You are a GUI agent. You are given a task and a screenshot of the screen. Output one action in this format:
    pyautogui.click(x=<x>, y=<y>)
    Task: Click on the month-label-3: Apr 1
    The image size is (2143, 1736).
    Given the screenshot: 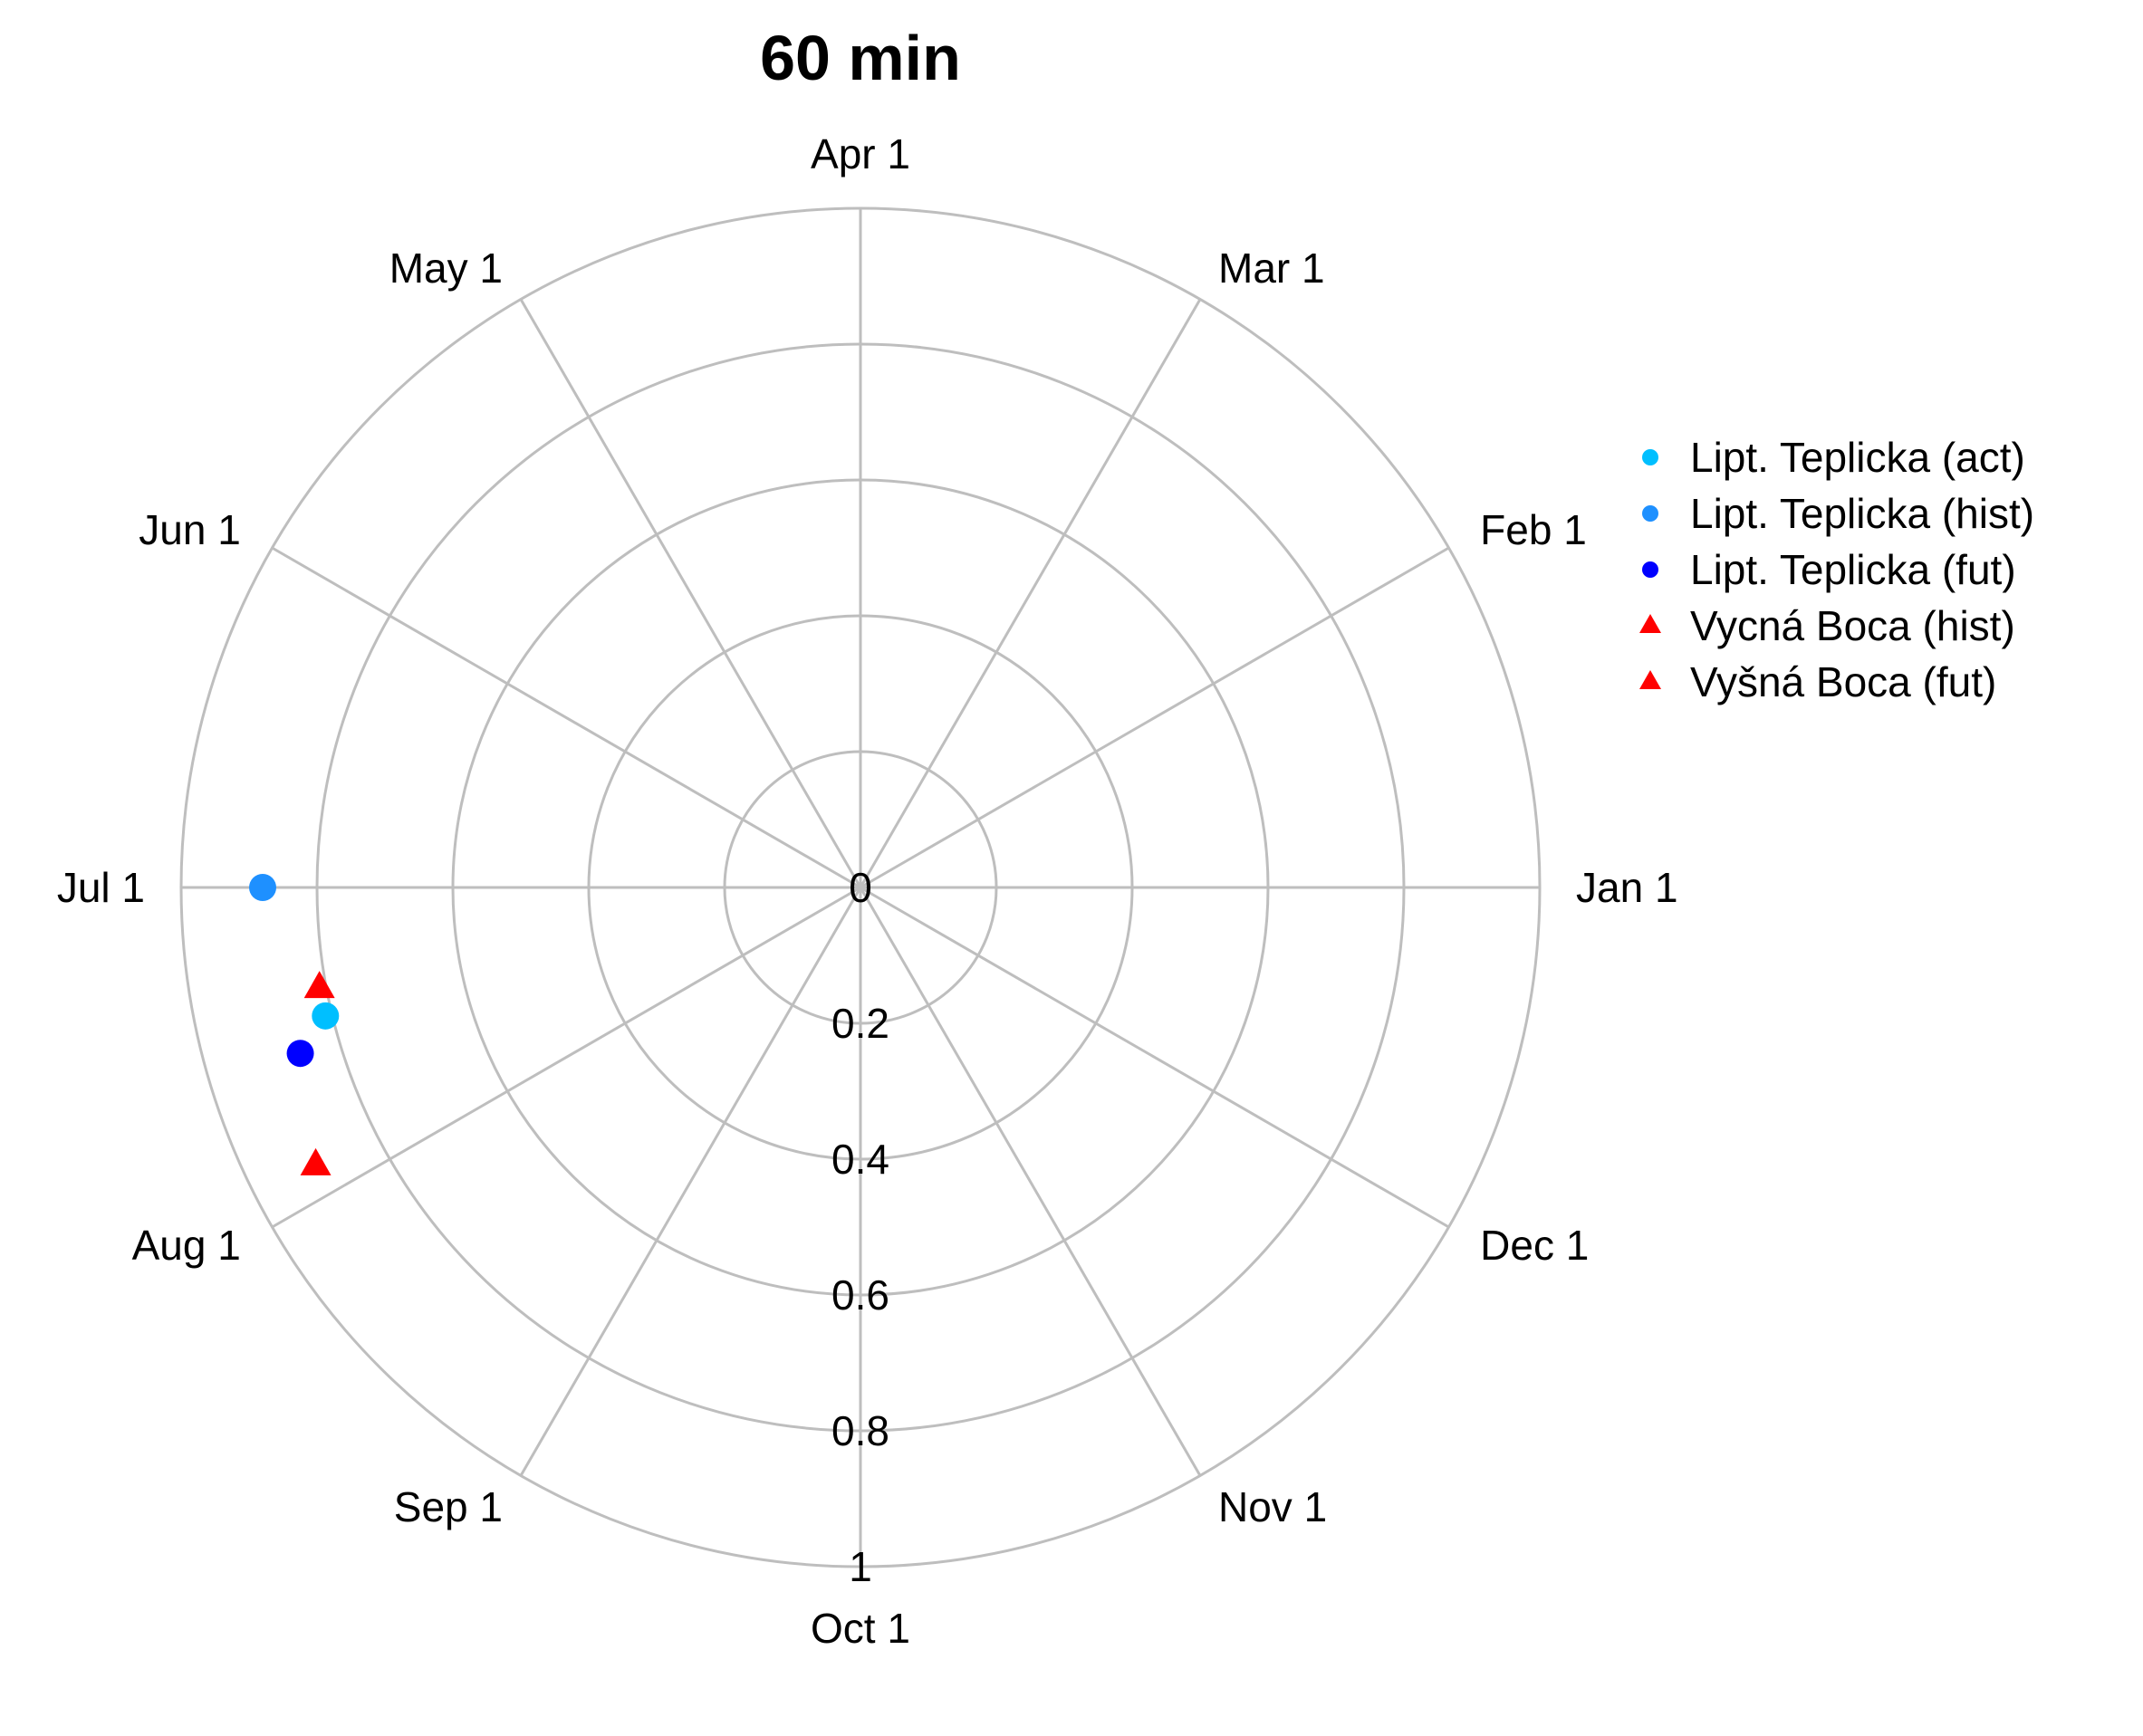 What is the action you would take?
    pyautogui.click(x=860, y=153)
    